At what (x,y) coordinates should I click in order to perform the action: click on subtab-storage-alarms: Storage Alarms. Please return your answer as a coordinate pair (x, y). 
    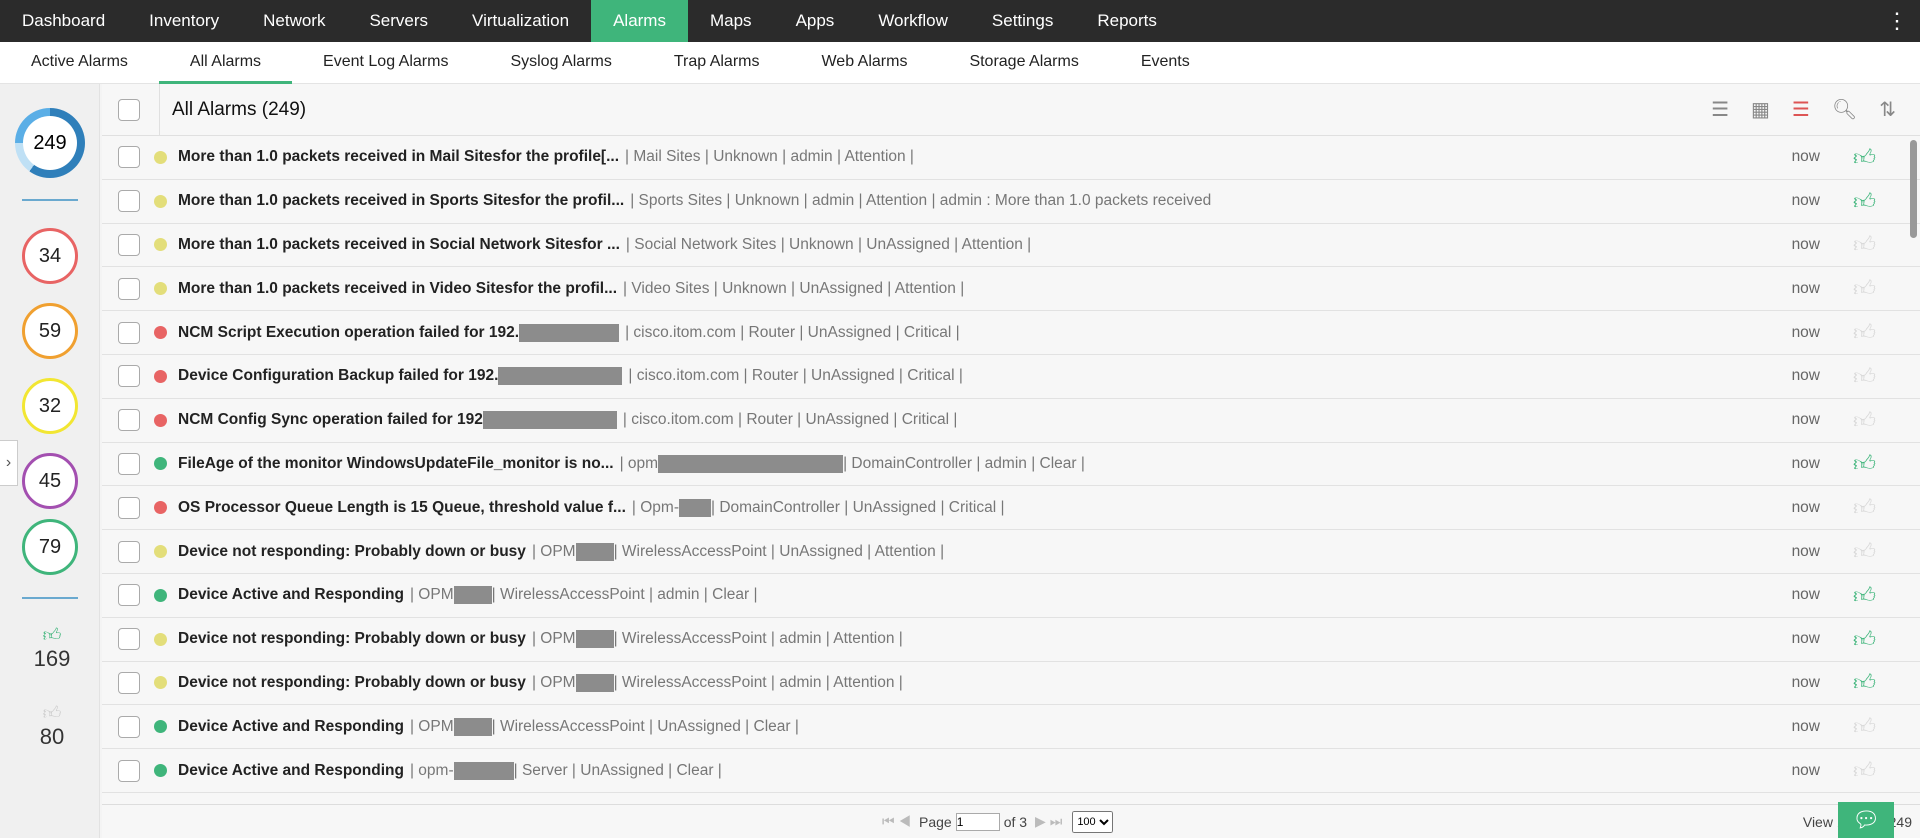
    Looking at the image, I should click on (1024, 61).